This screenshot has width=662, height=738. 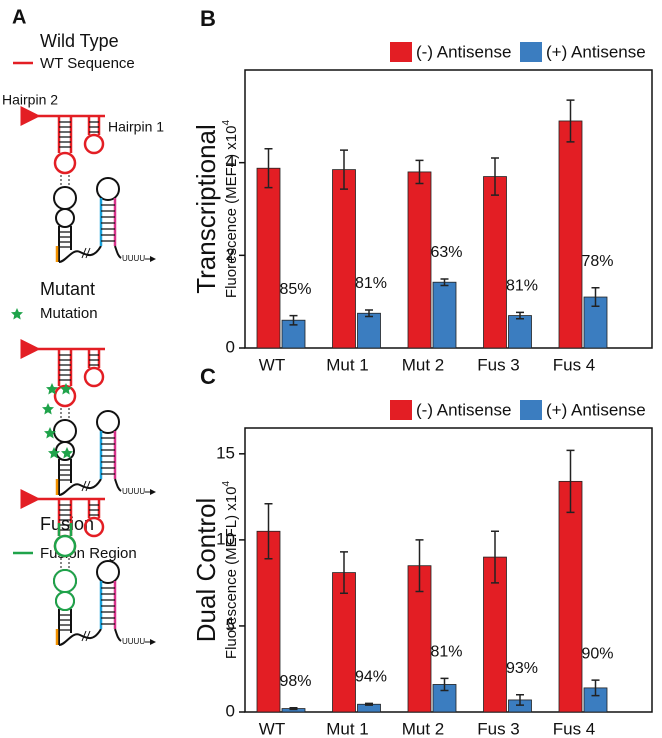 I want to click on fusion-structure: UUUU, so click(x=96, y=572).